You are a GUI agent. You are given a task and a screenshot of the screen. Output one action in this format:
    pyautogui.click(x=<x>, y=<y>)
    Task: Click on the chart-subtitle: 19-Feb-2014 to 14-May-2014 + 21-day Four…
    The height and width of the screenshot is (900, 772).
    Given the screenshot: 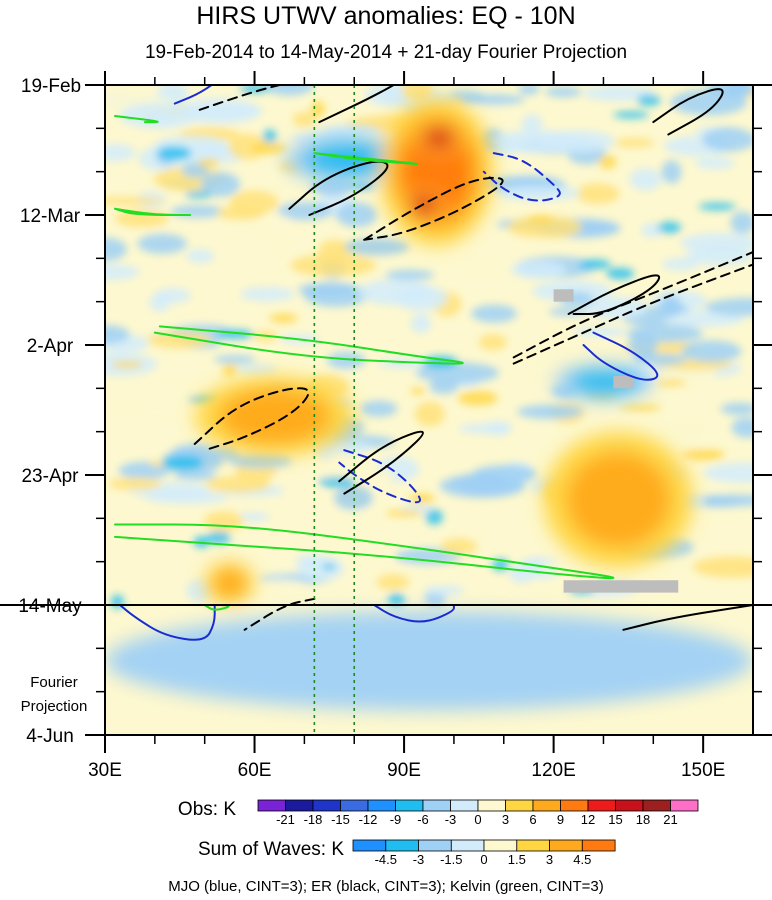 What is the action you would take?
    pyautogui.click(x=386, y=52)
    